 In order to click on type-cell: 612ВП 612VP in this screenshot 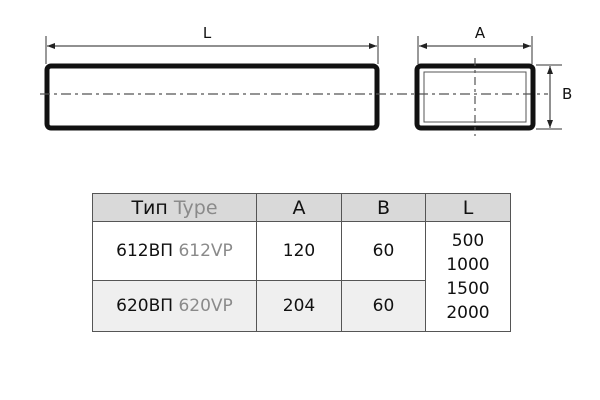, I will do `click(174, 251)`.